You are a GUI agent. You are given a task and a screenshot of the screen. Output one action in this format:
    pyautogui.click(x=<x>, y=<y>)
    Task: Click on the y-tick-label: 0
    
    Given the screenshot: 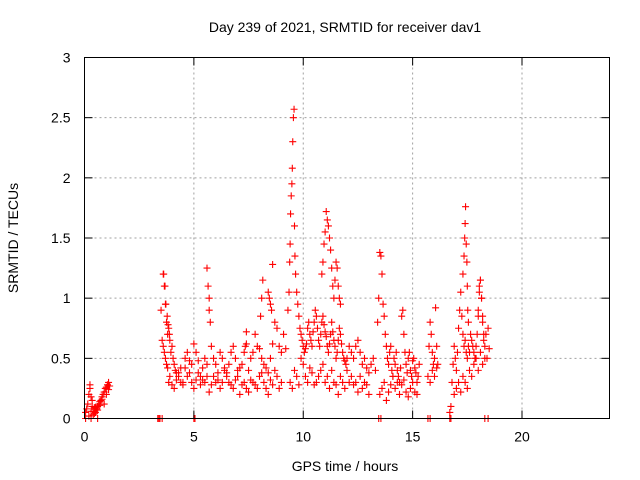 What is the action you would take?
    pyautogui.click(x=67, y=419)
    